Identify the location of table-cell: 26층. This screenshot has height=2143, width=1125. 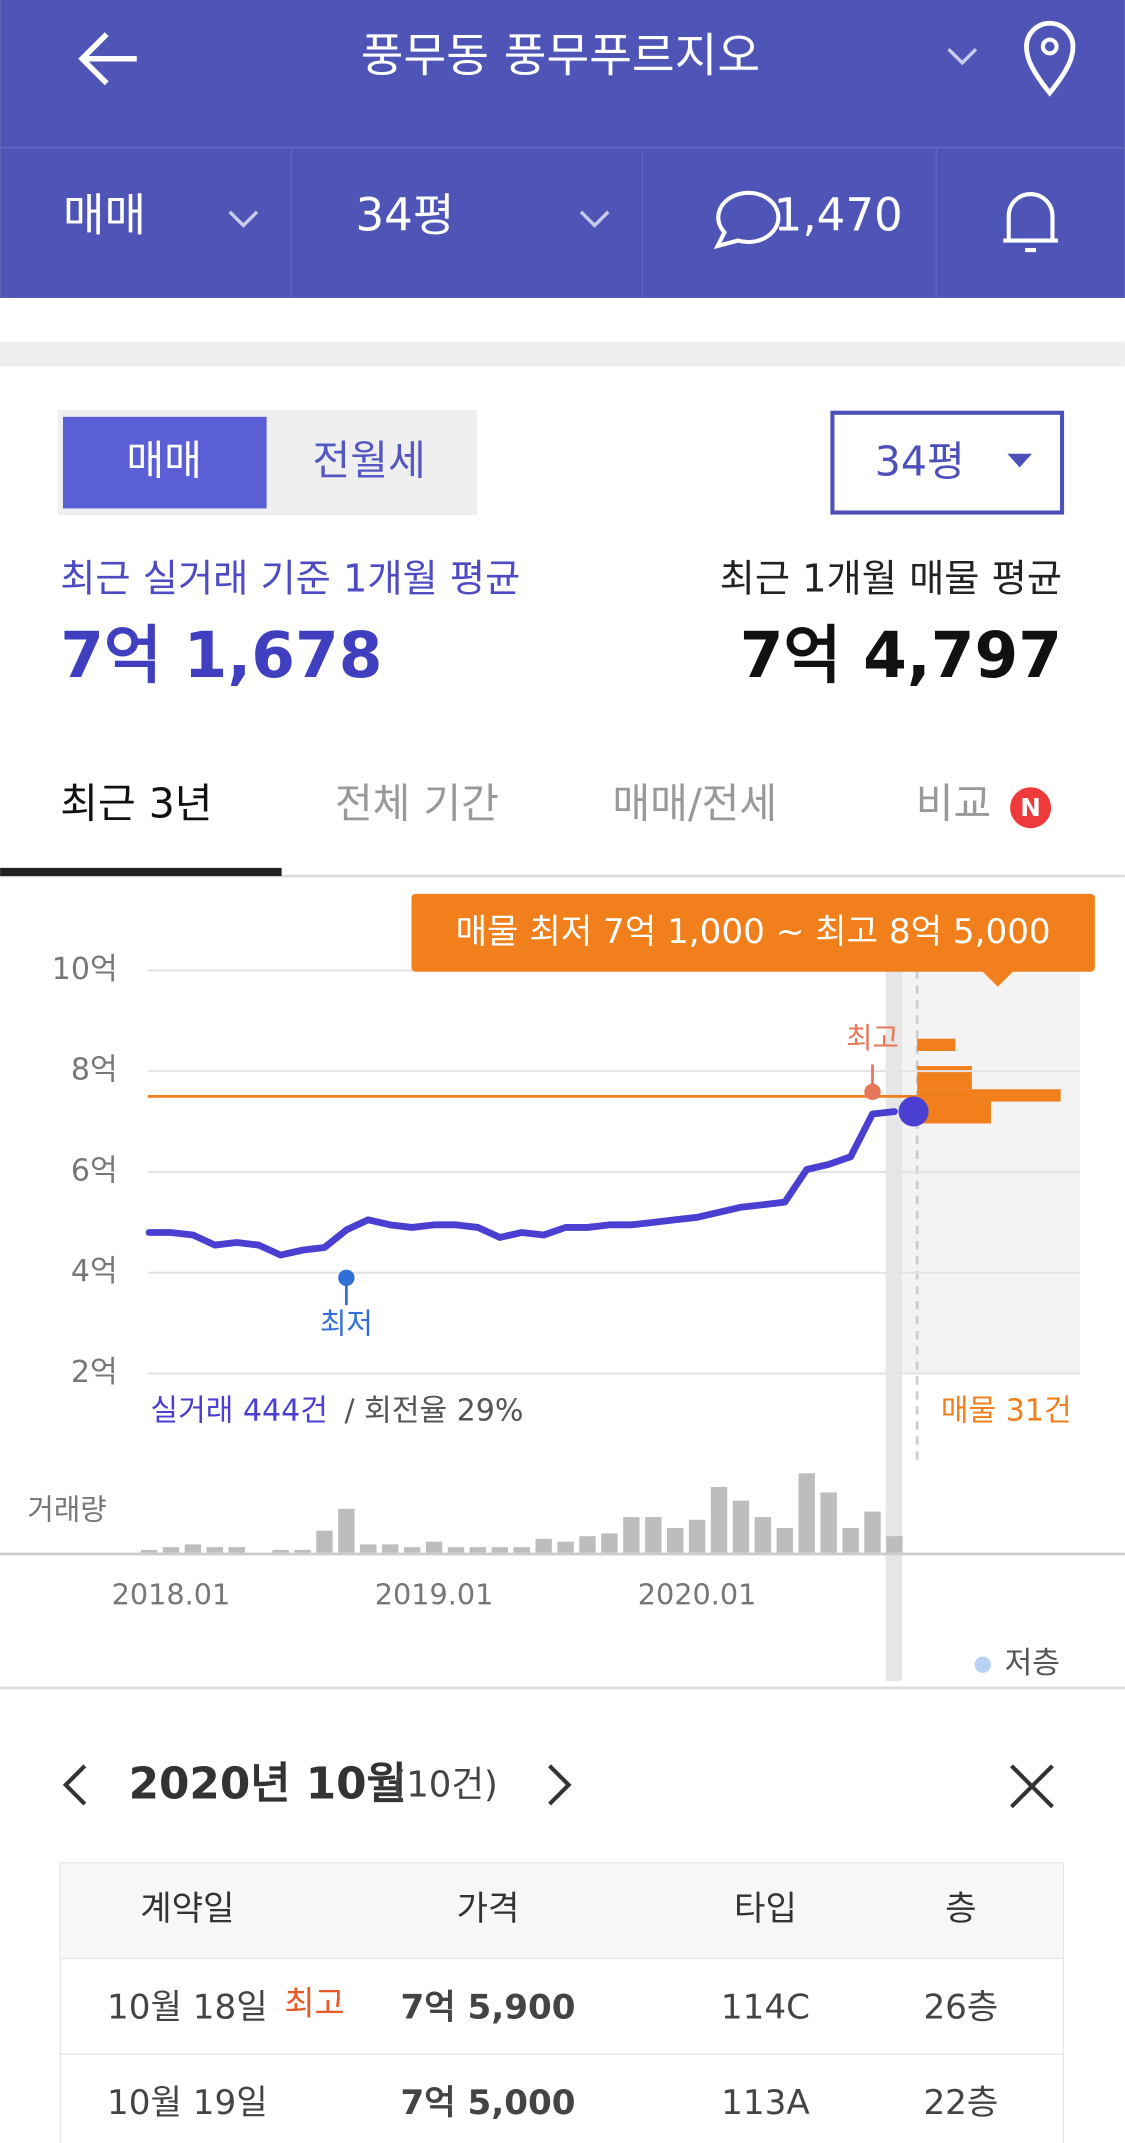
(960, 2008).